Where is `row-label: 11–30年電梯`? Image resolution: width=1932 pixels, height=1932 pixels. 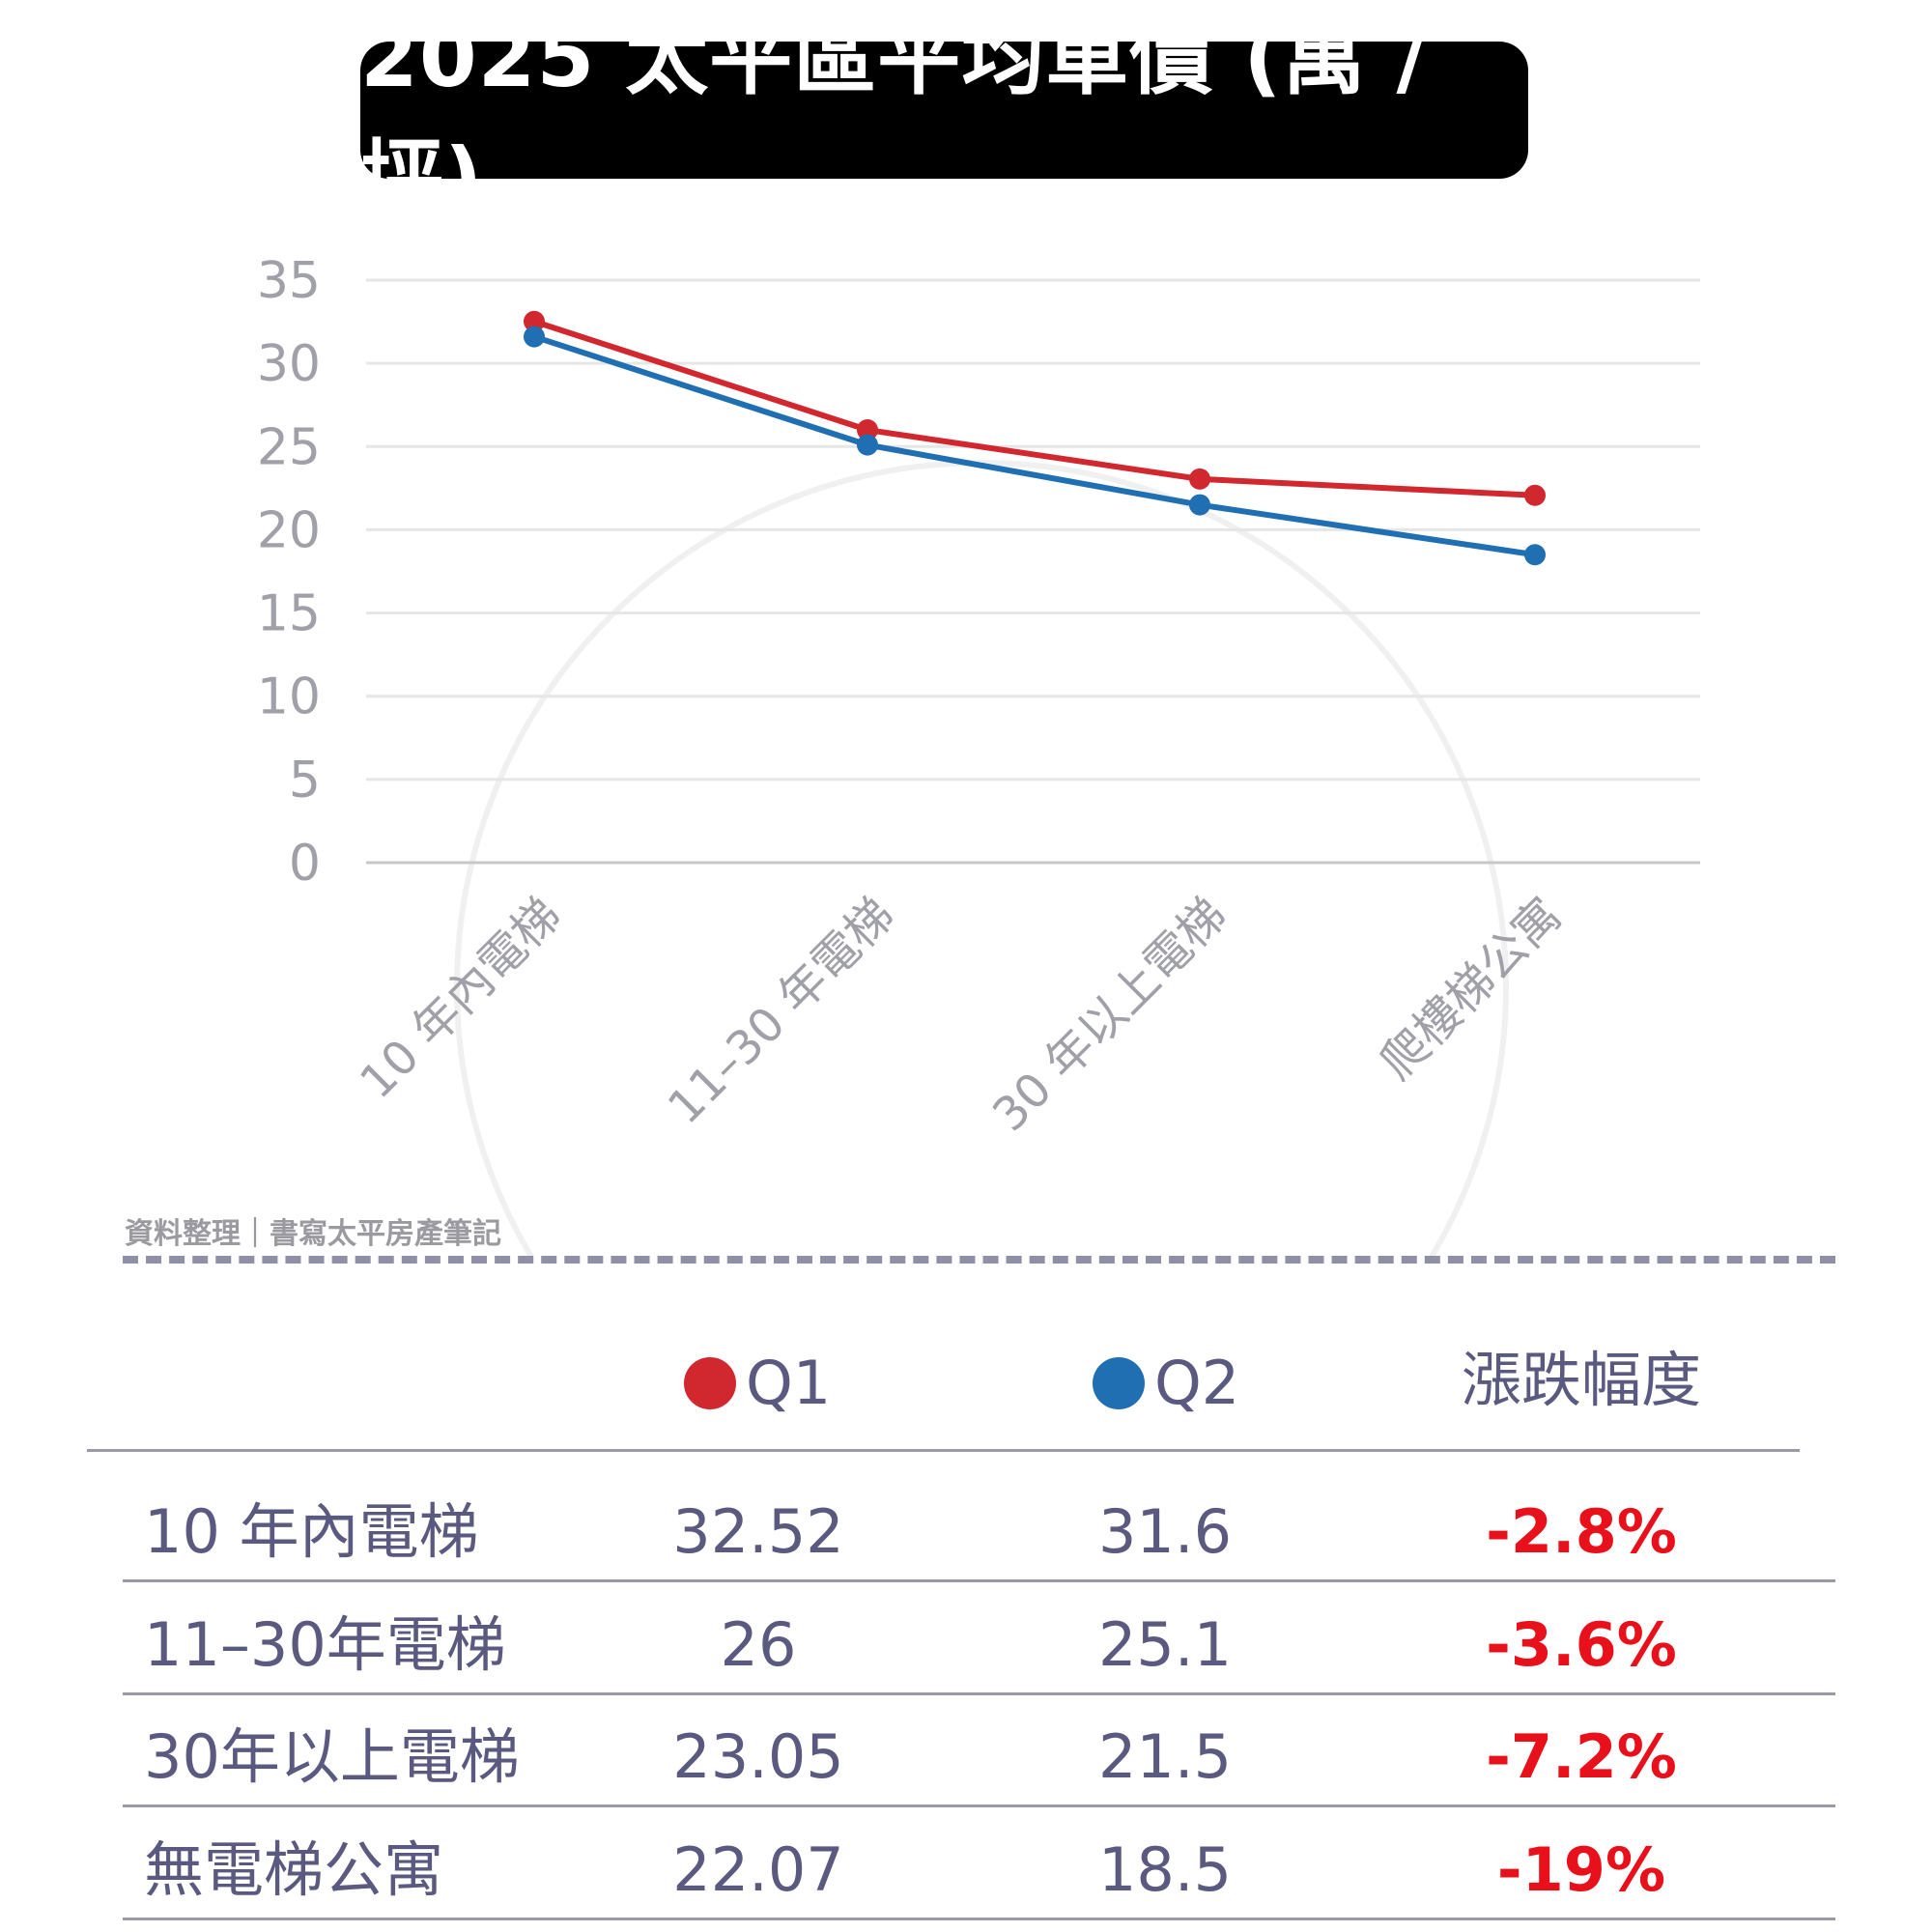 row-label: 11–30年電梯 is located at coordinates (325, 1644).